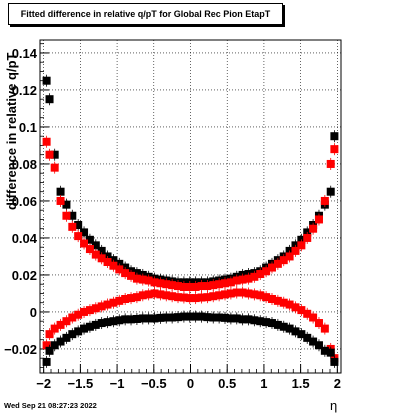 This screenshot has width=400, height=414. What do you see at coordinates (43, 383) in the screenshot?
I see `x-tick-label: −2` at bounding box center [43, 383].